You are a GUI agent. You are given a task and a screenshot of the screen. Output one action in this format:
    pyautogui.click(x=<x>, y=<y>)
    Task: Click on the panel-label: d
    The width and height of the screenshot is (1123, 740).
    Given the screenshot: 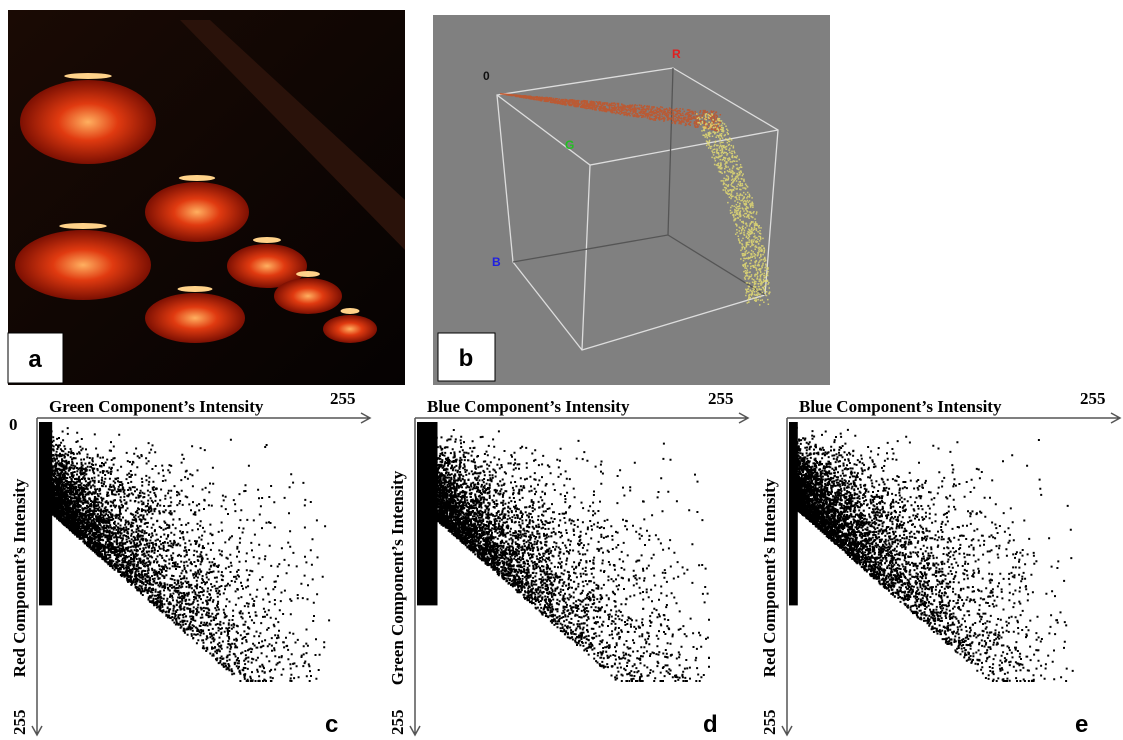 What is the action you would take?
    pyautogui.click(x=710, y=724)
    